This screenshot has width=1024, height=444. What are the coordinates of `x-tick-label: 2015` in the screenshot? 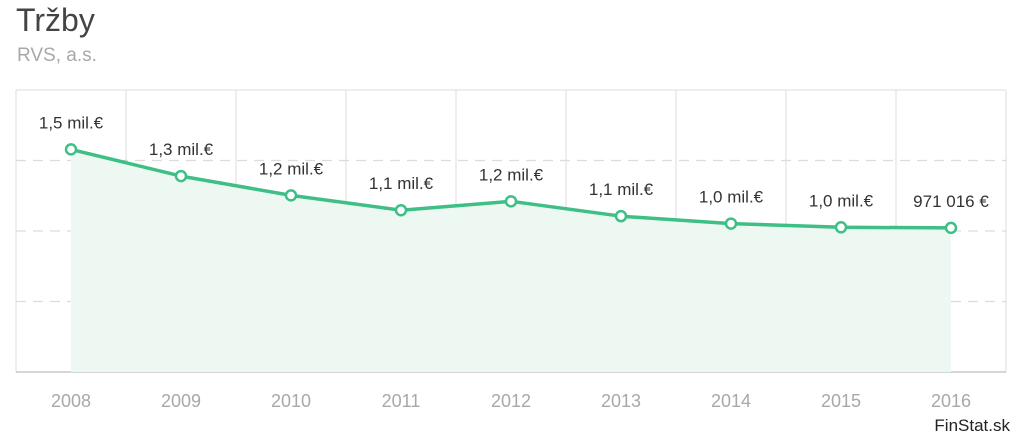 It's located at (841, 401).